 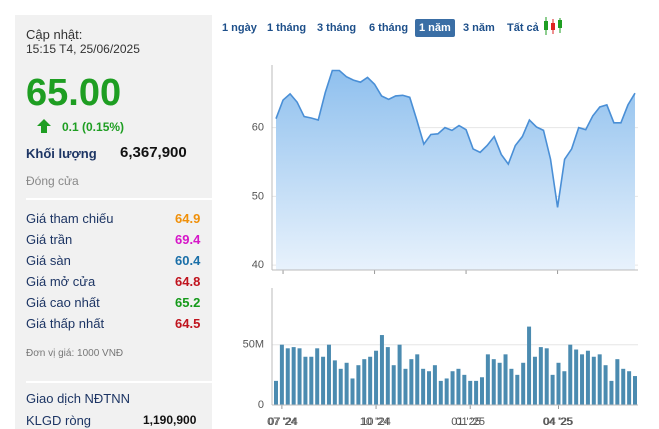 What do you see at coordinates (93, 127) in the screenshot?
I see `change: 0.1 (0.15%)` at bounding box center [93, 127].